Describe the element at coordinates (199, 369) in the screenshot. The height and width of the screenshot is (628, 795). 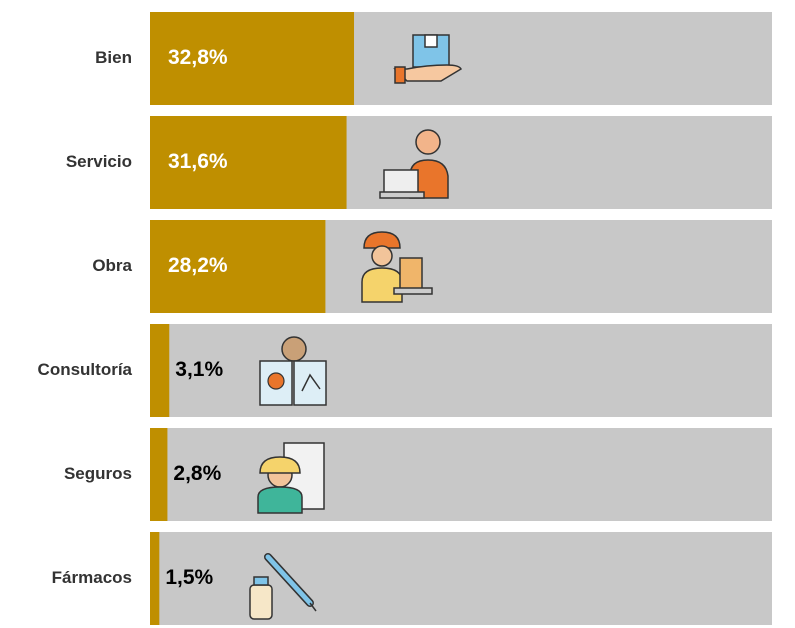
I see `value-label: 3,1%` at that location.